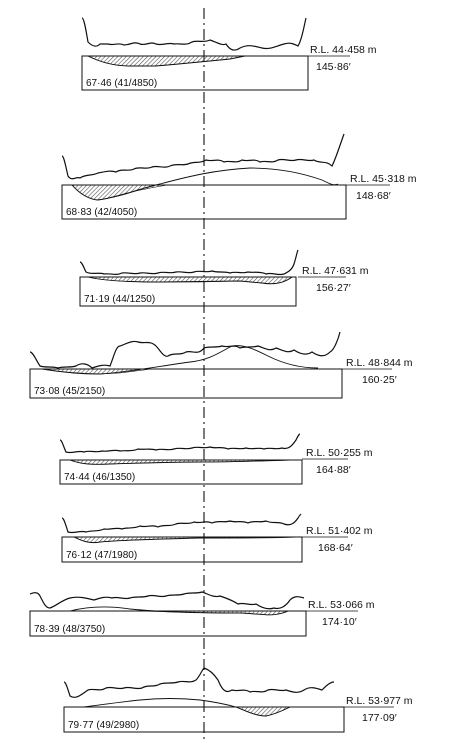 The width and height of the screenshot is (458, 746). What do you see at coordinates (119, 299) in the screenshot?
I see `section-label: 71·19 (44/1250)` at bounding box center [119, 299].